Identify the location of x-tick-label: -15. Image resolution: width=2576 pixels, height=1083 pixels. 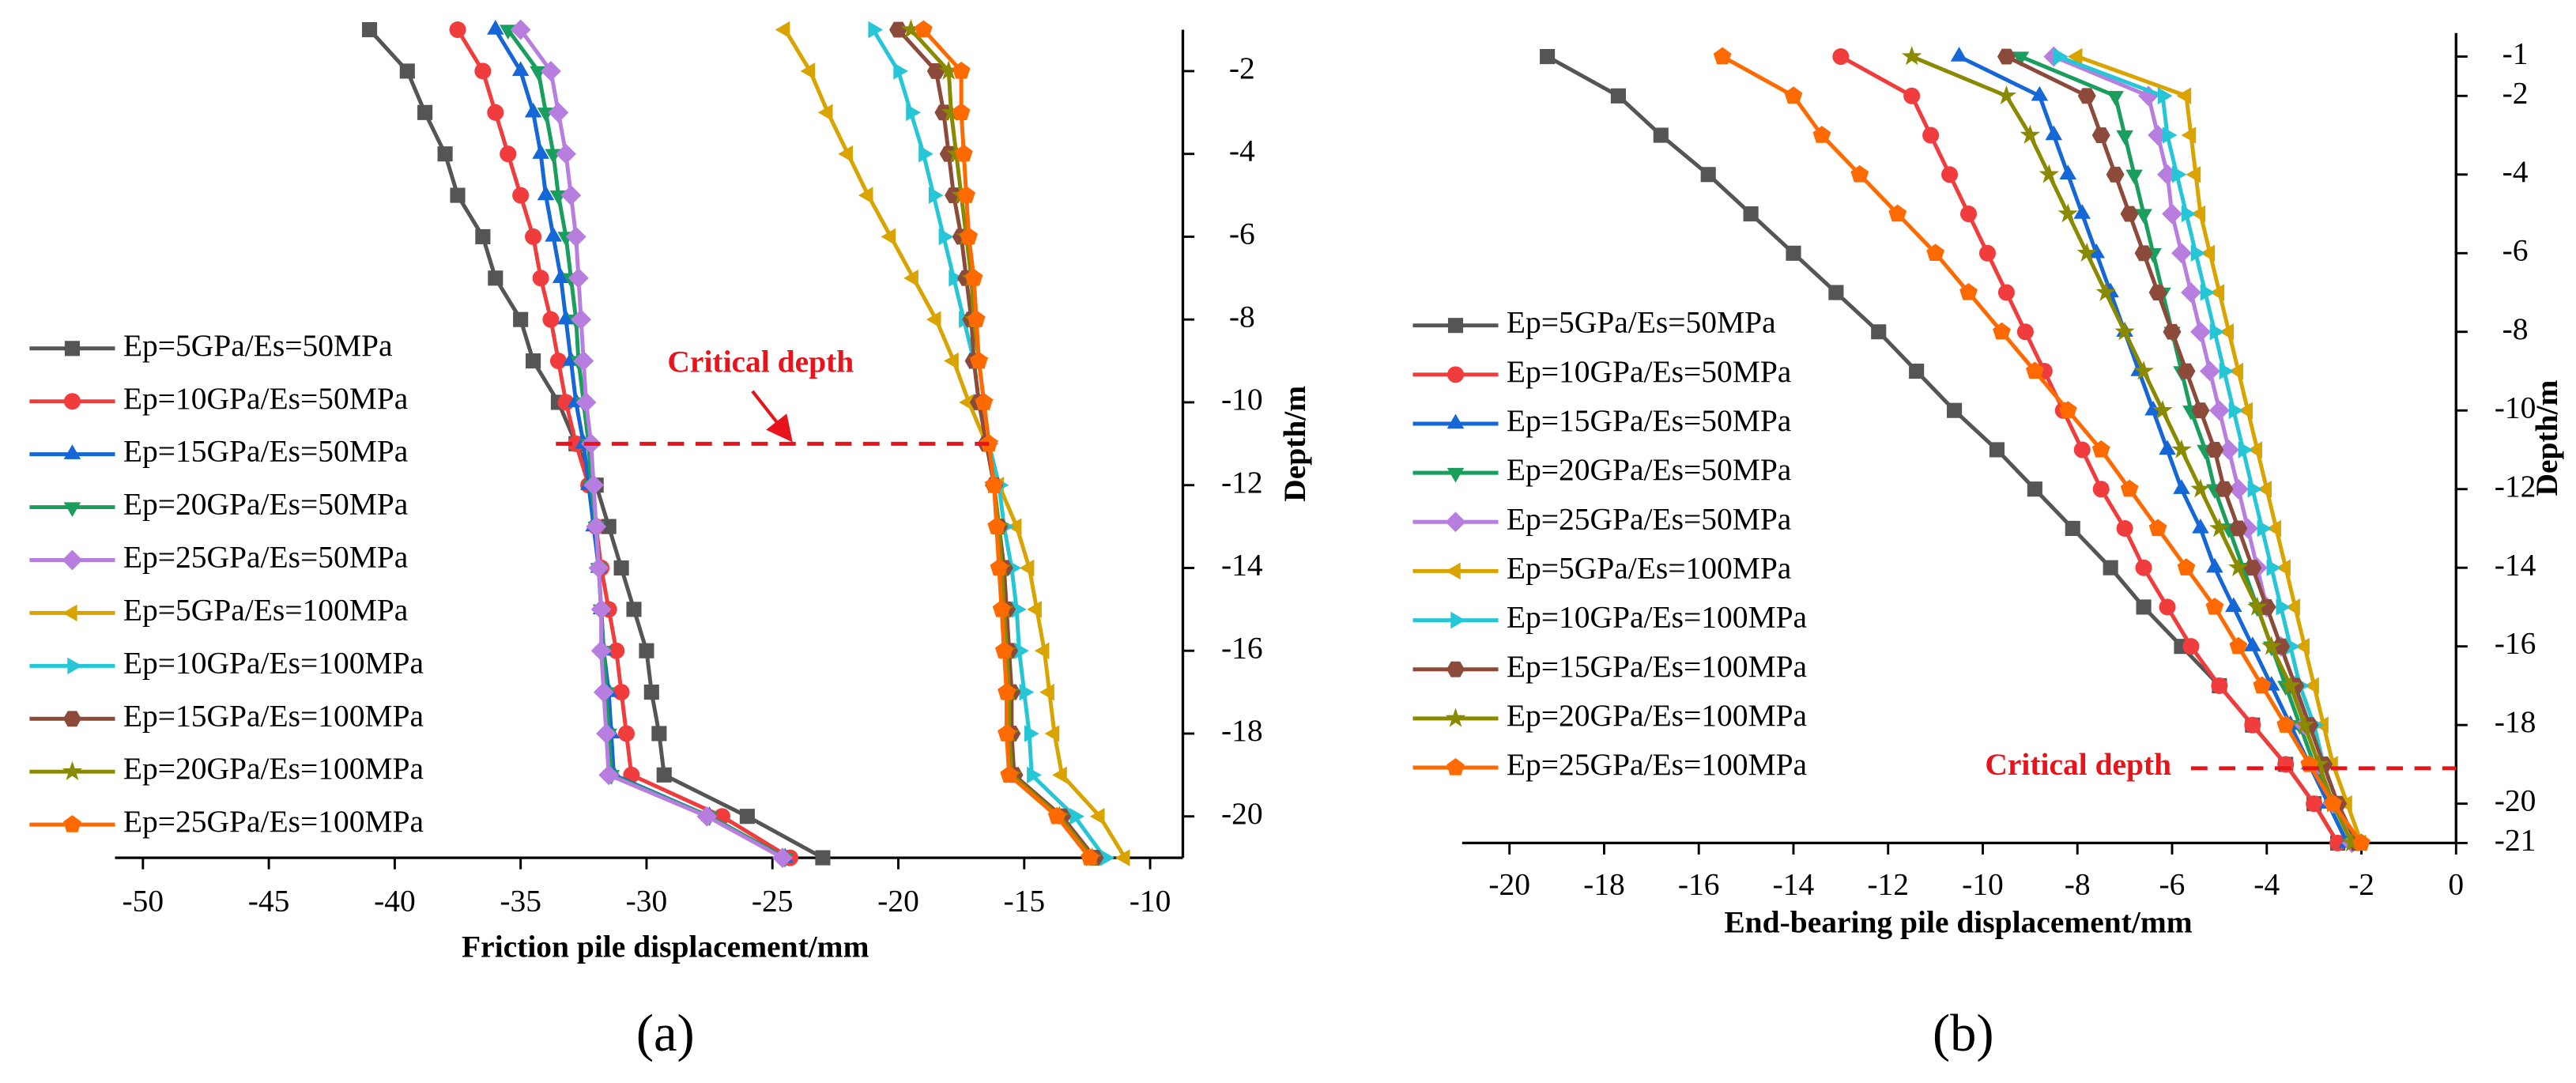
(1024, 900).